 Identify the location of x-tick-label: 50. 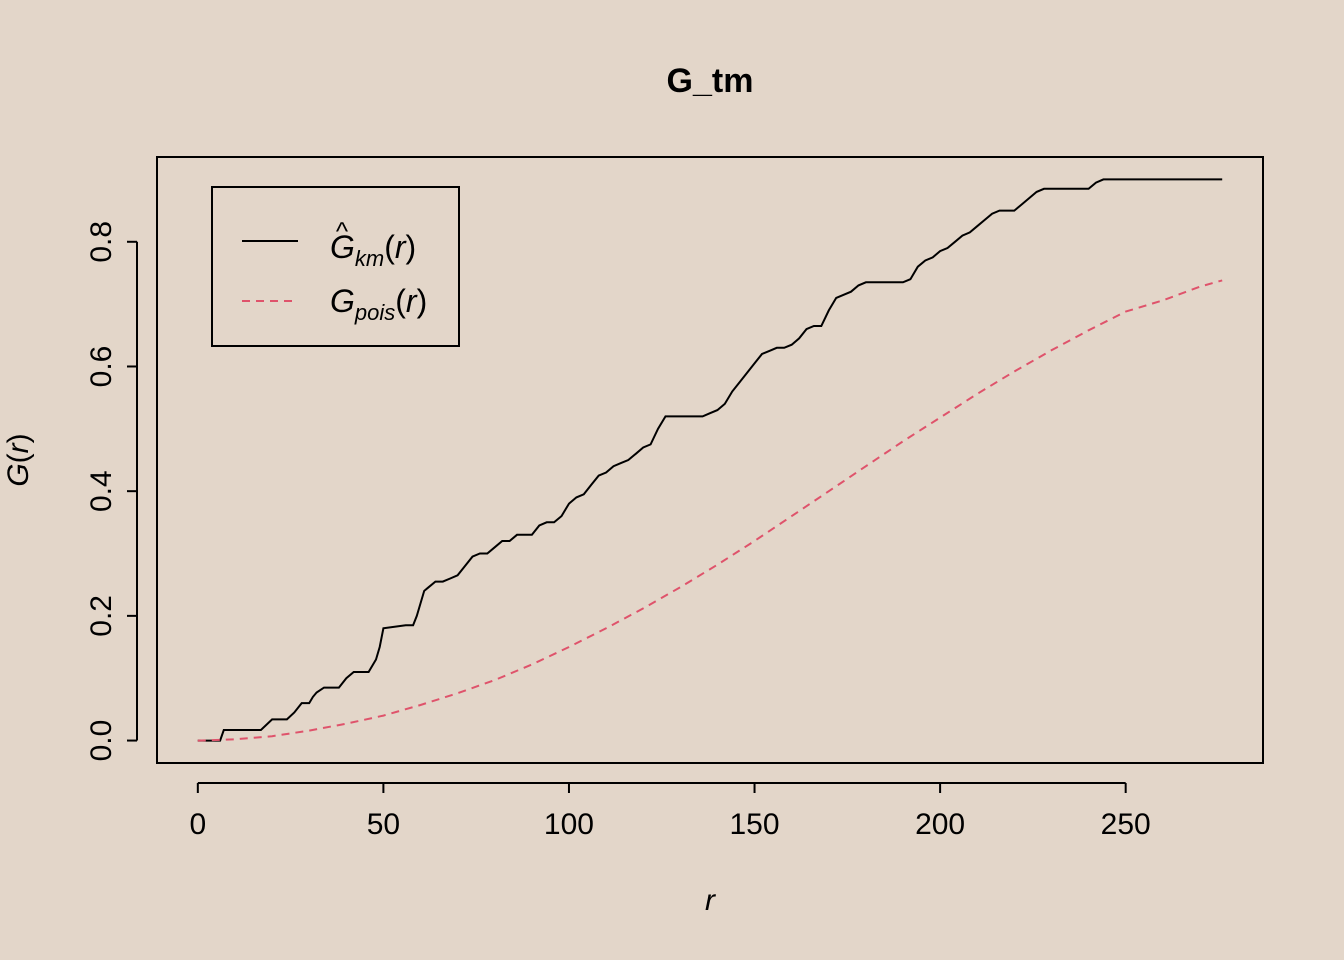
(383, 824).